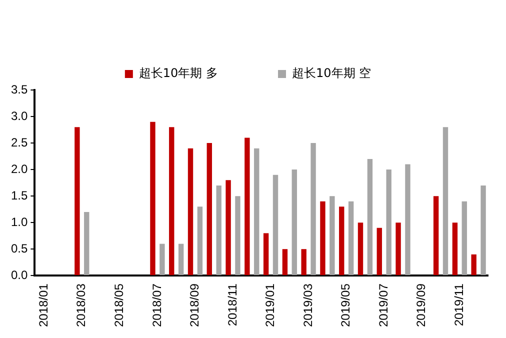 Image resolution: width=506 pixels, height=338 pixels. What do you see at coordinates (19, 195) in the screenshot?
I see `y-tick-label: 1.5` at bounding box center [19, 195].